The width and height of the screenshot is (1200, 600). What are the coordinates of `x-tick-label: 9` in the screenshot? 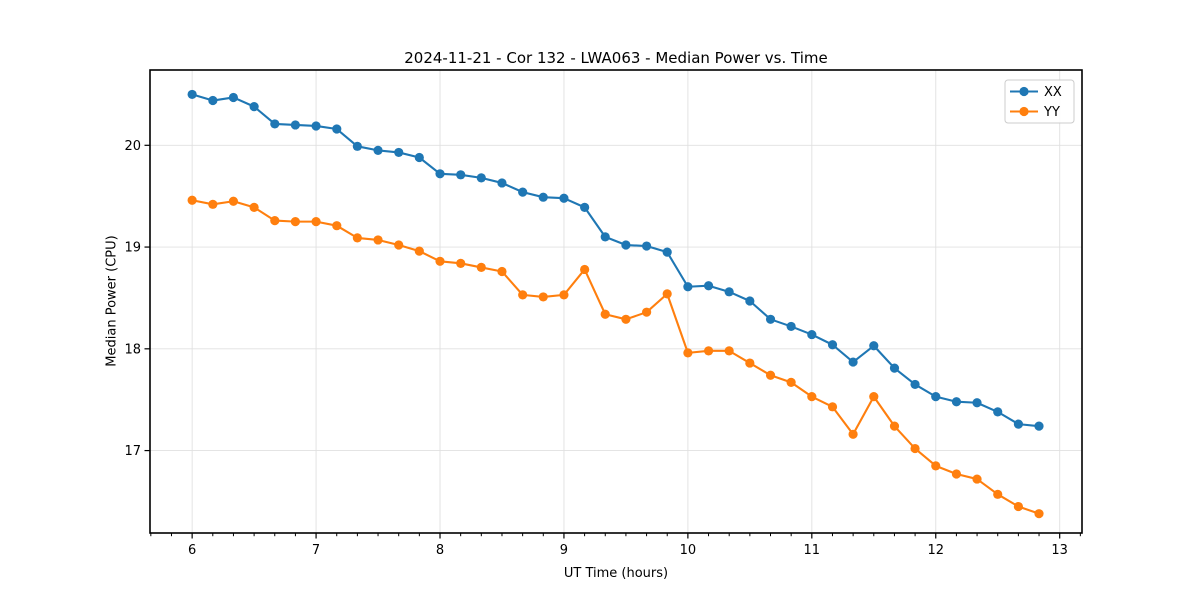 It's located at (564, 550).